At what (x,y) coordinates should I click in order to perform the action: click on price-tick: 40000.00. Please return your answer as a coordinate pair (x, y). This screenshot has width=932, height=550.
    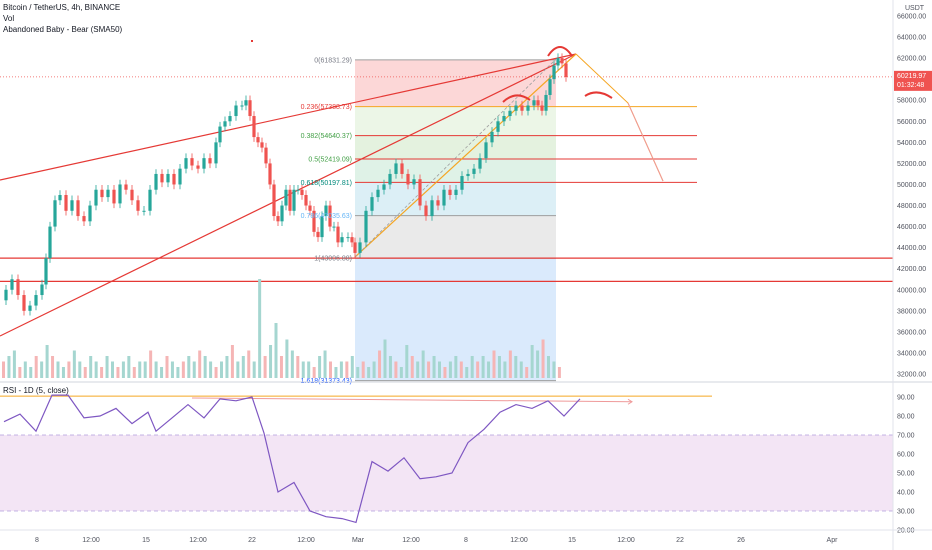
    Looking at the image, I should click on (911, 290).